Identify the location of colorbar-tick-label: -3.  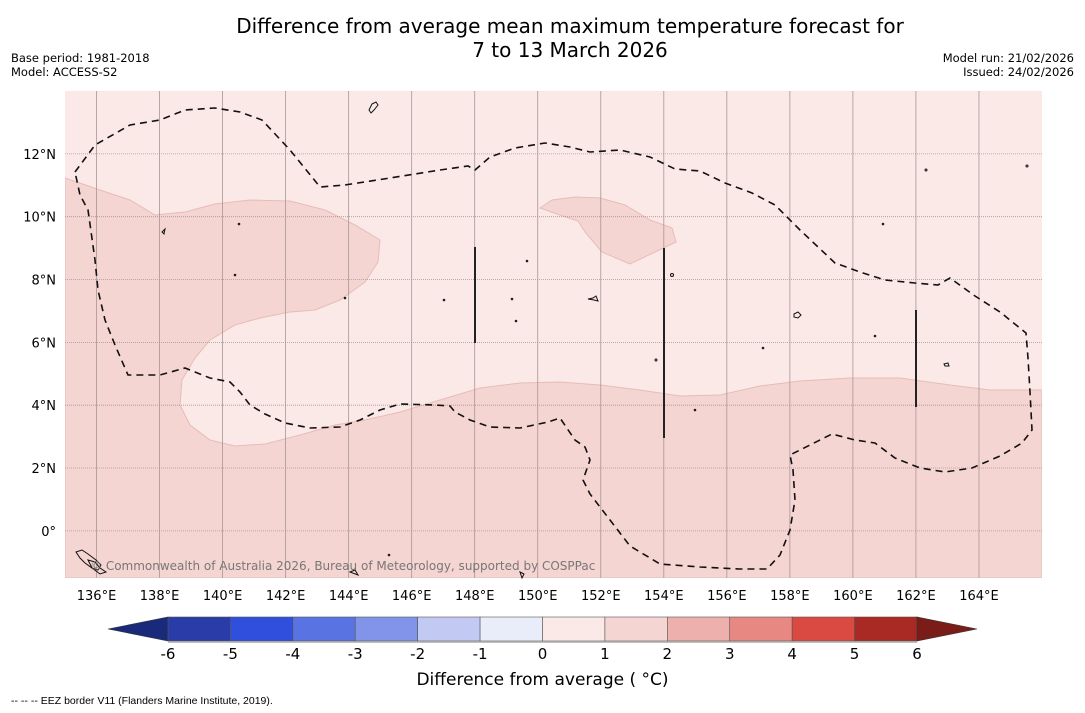
(355, 654).